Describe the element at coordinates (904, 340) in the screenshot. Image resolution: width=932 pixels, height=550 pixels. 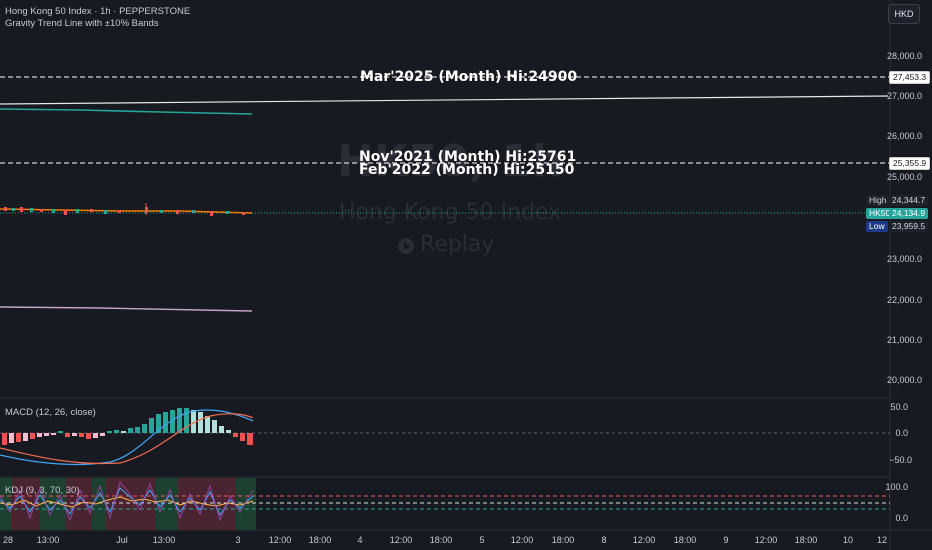
I see `y-tick: 21,000.0` at that location.